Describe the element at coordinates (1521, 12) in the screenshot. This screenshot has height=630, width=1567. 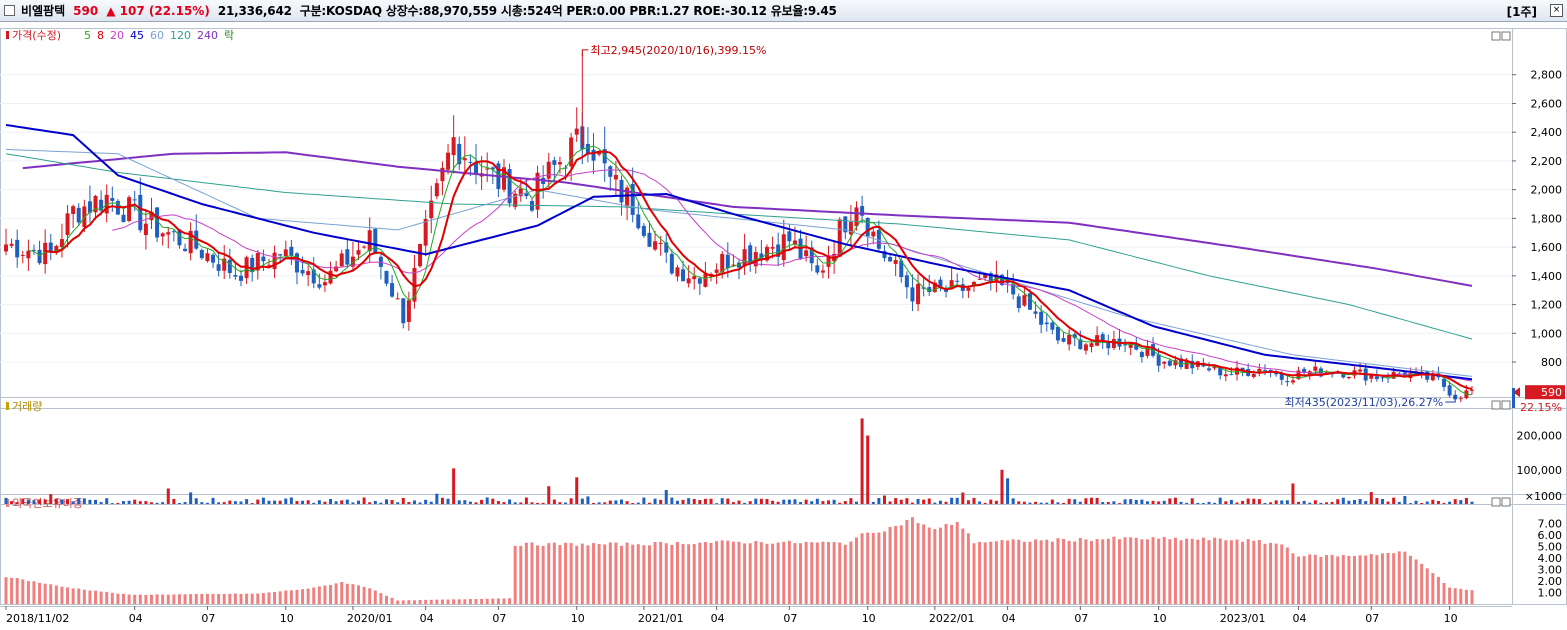
I see `period-selector: [1주]` at that location.